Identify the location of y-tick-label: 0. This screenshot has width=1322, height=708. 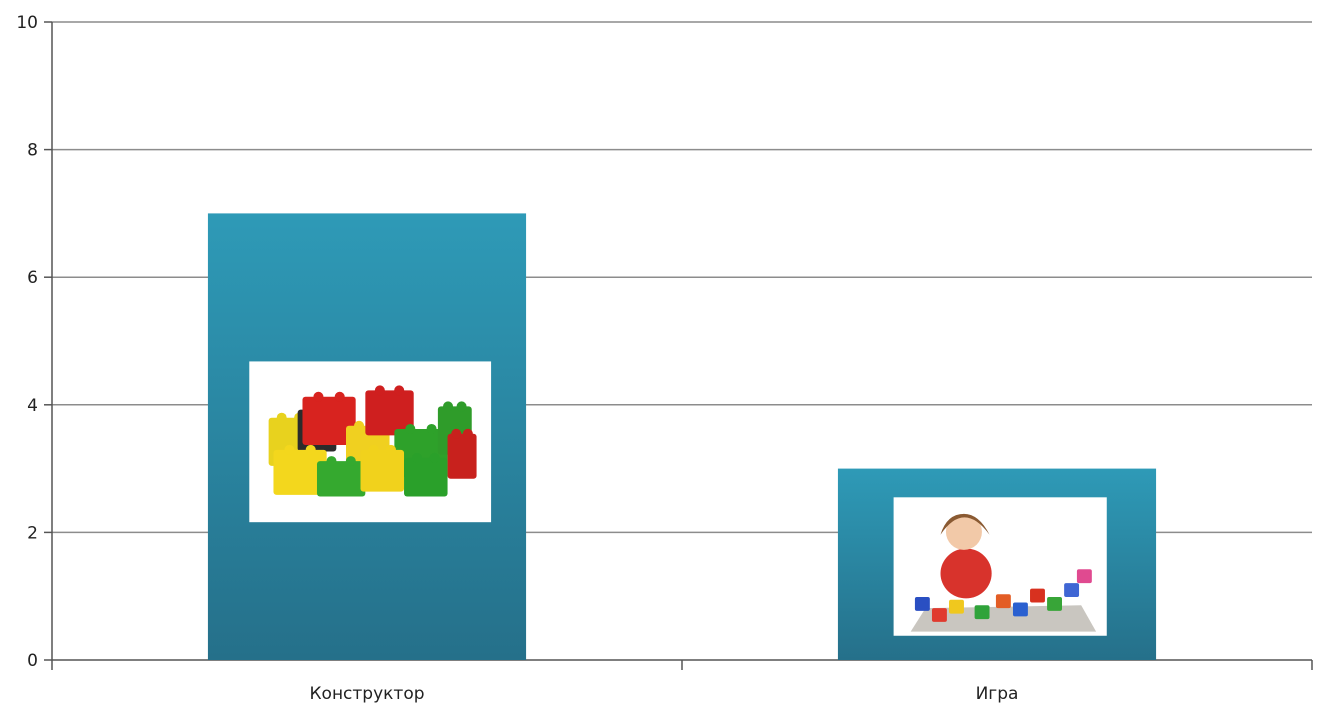
(32, 661).